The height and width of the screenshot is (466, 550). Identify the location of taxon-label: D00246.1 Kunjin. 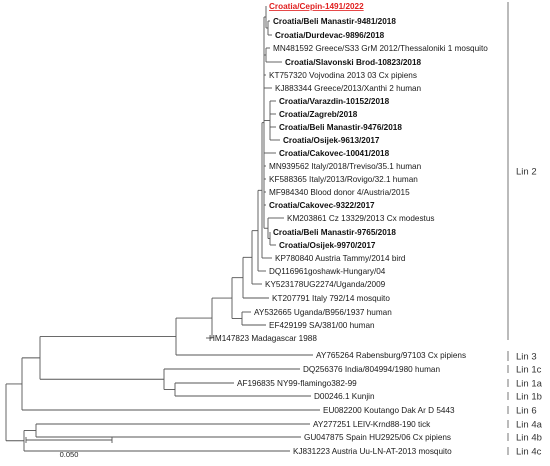
(344, 396).